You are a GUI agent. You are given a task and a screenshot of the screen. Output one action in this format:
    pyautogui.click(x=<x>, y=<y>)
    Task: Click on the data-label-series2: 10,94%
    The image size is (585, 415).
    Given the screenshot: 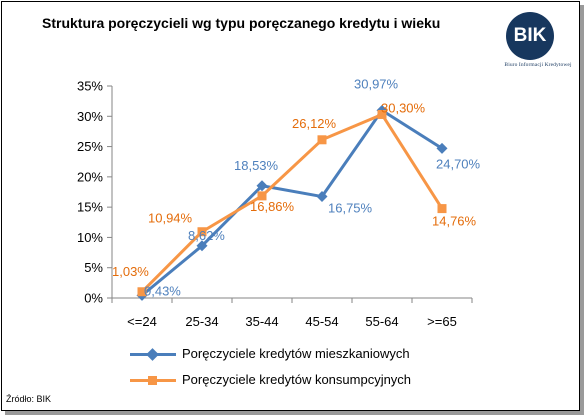 What is the action you would take?
    pyautogui.click(x=170, y=218)
    